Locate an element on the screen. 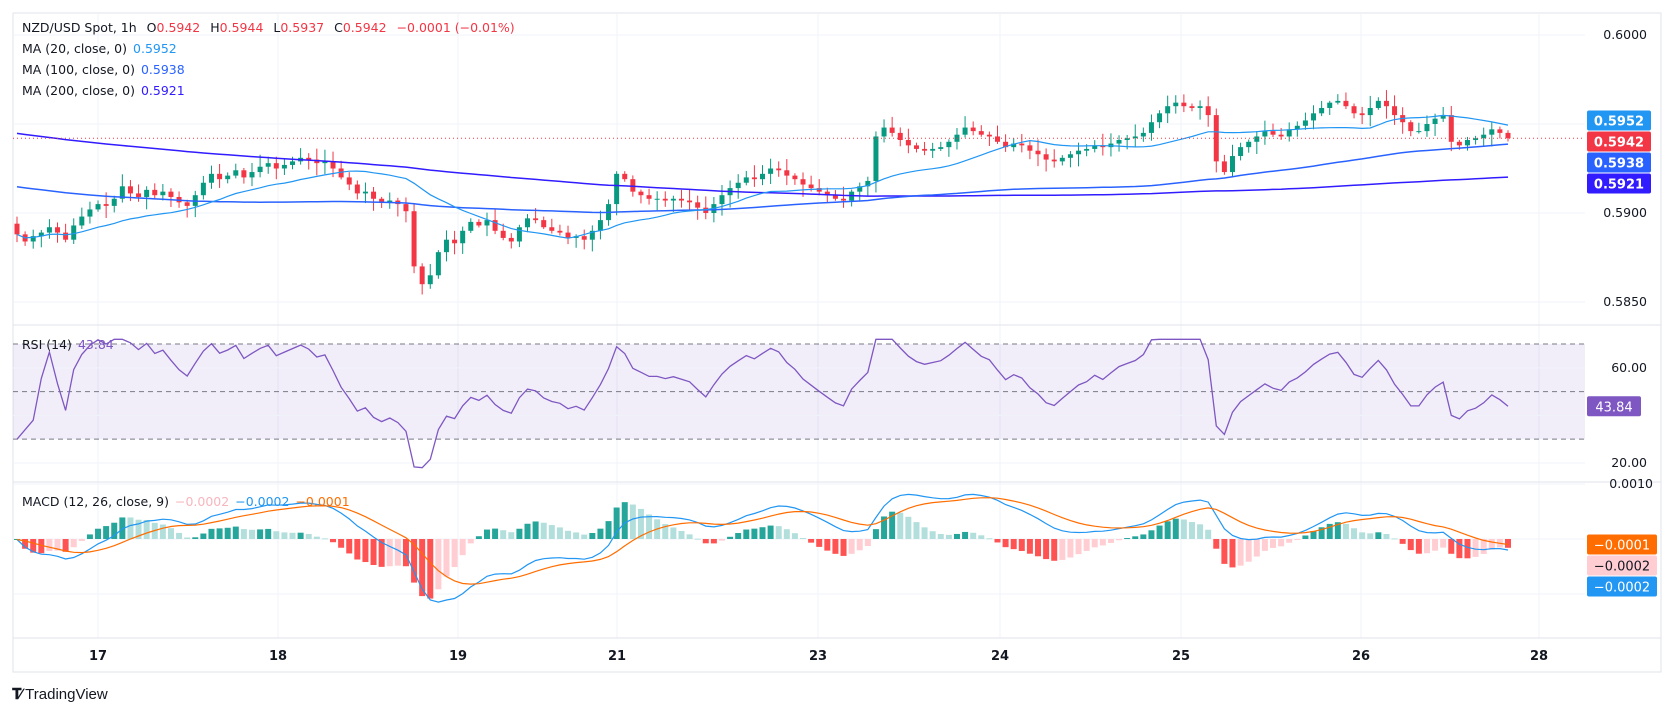 This screenshot has width=1675, height=718. time-axis-tick: 21 is located at coordinates (617, 656).